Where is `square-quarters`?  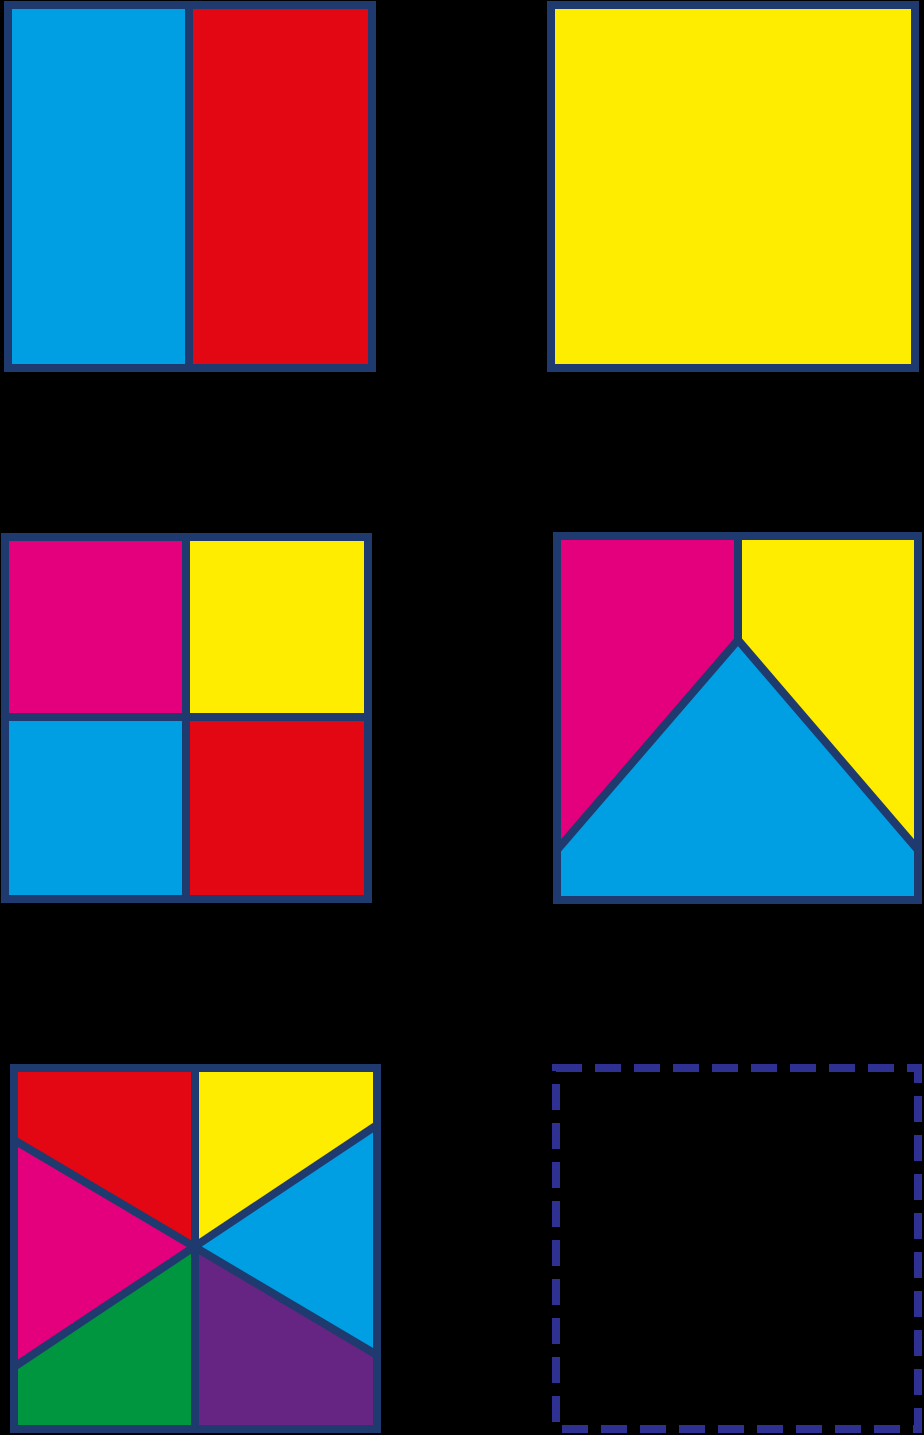
square-quarters is located at coordinates (186, 718).